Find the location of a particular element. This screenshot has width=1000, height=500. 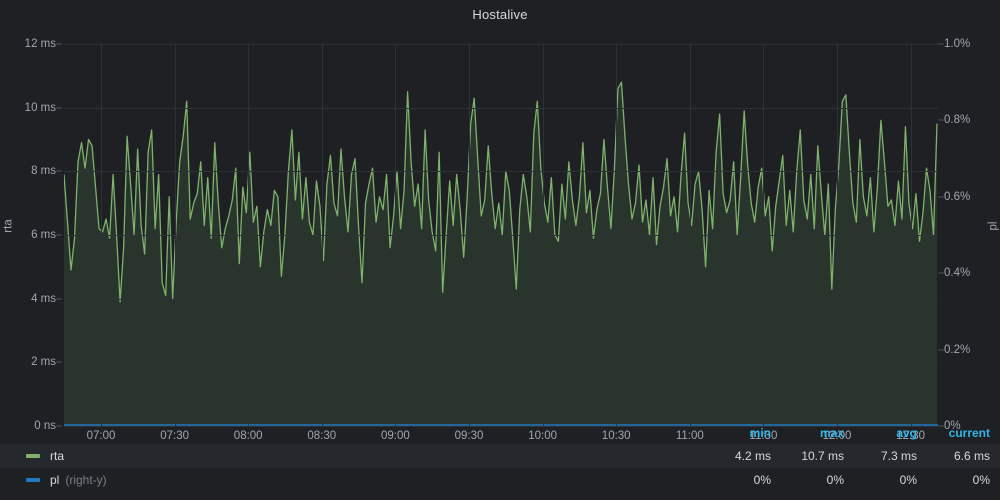

x-axis-tick-label: 10:30 is located at coordinates (616, 436).